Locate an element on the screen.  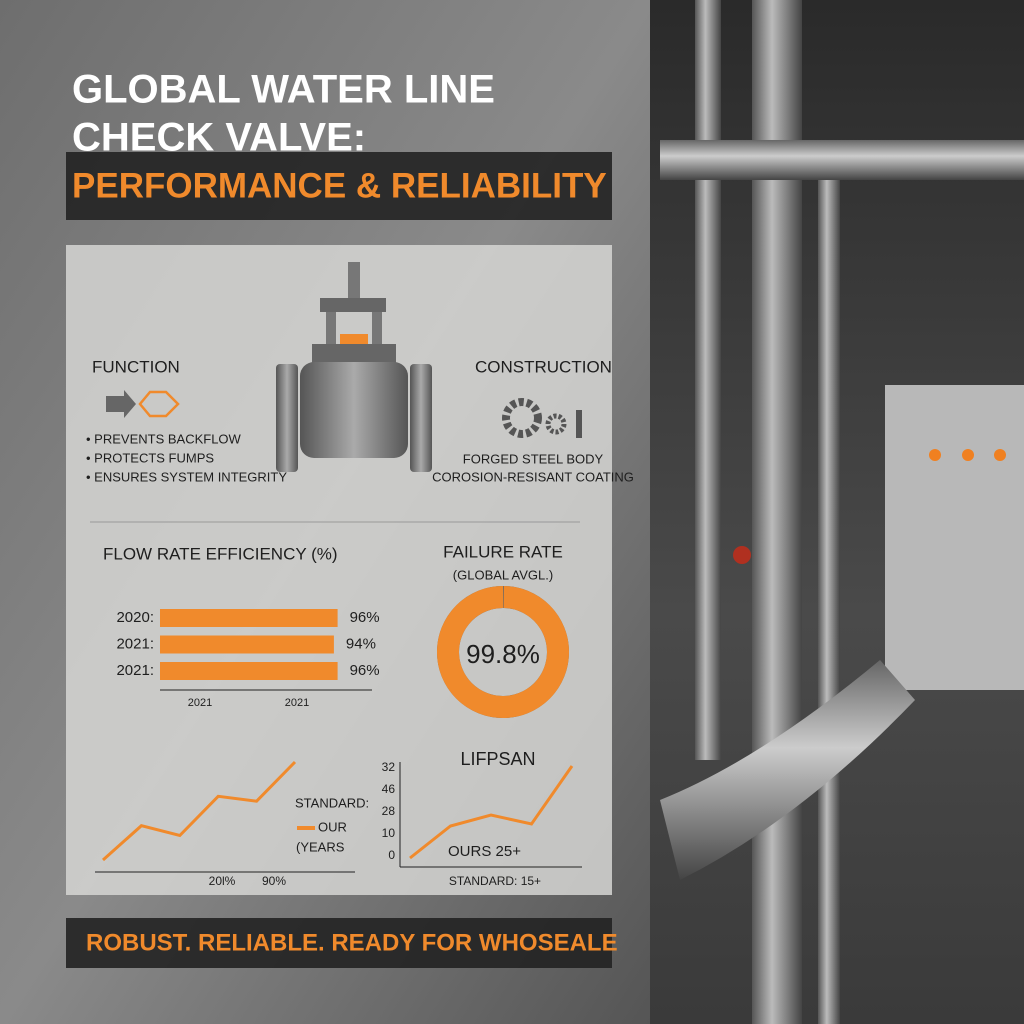
construction-item: FORGED STEEL BODY is located at coordinates (533, 458).